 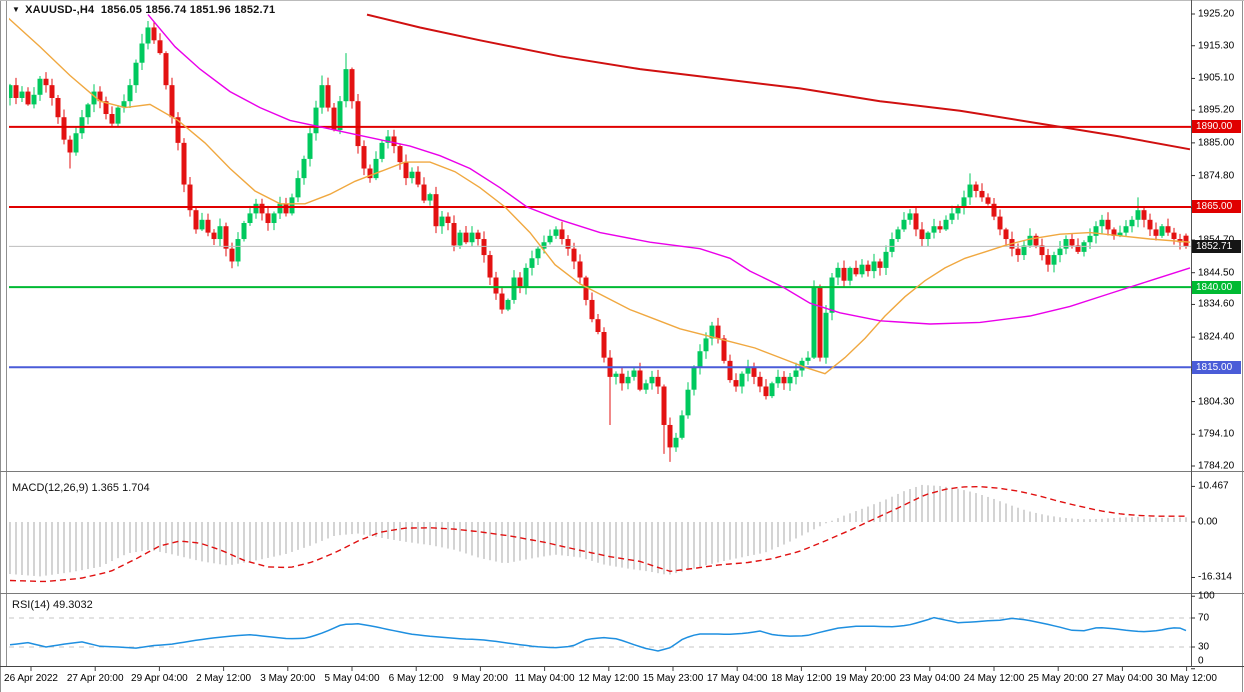 What do you see at coordinates (210, 10) in the screenshot?
I see `low-value: 1851.96` at bounding box center [210, 10].